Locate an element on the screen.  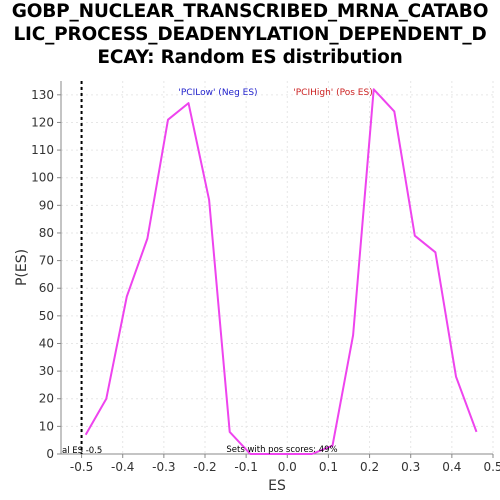
x-tick-label-6: 0.1 is located at coordinates (328, 467).